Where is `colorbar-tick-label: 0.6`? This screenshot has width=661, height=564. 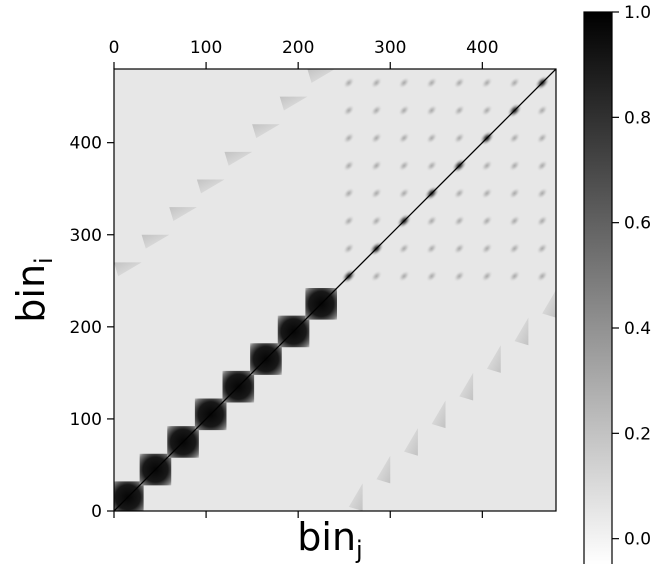
colorbar-tick-label: 0.6 is located at coordinates (637, 224).